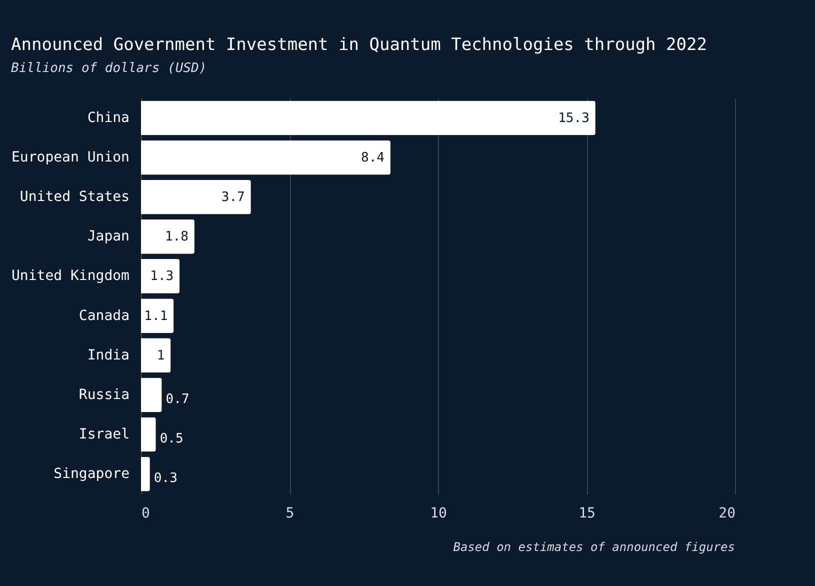  Describe the element at coordinates (233, 198) in the screenshot. I see `data-label: 3.7` at that location.